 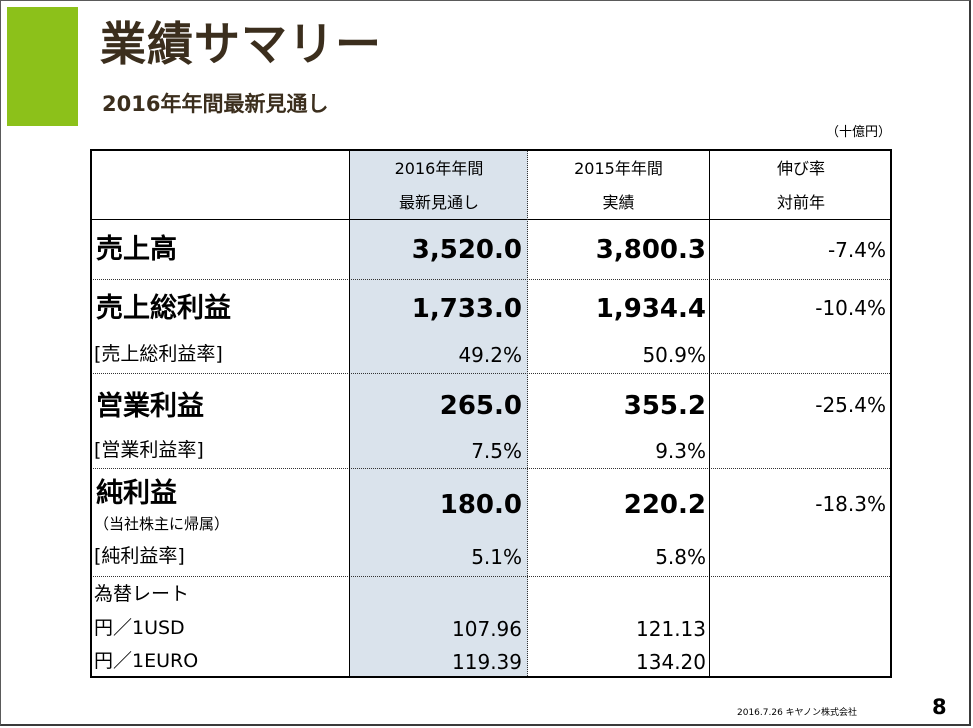 What do you see at coordinates (671, 629) in the screenshot?
I see `fx-usd-actual: 121.13` at bounding box center [671, 629].